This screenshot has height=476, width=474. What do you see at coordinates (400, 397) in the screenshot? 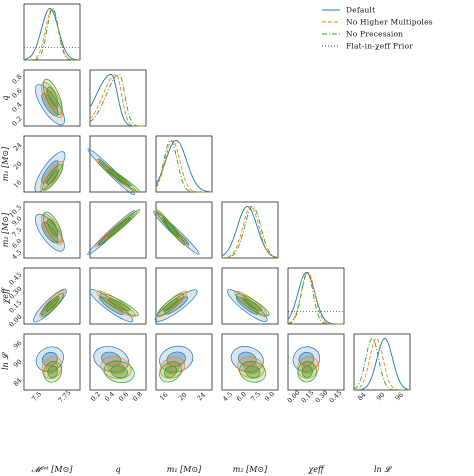
I see `x-tick-lnl-2: 96` at bounding box center [400, 397].